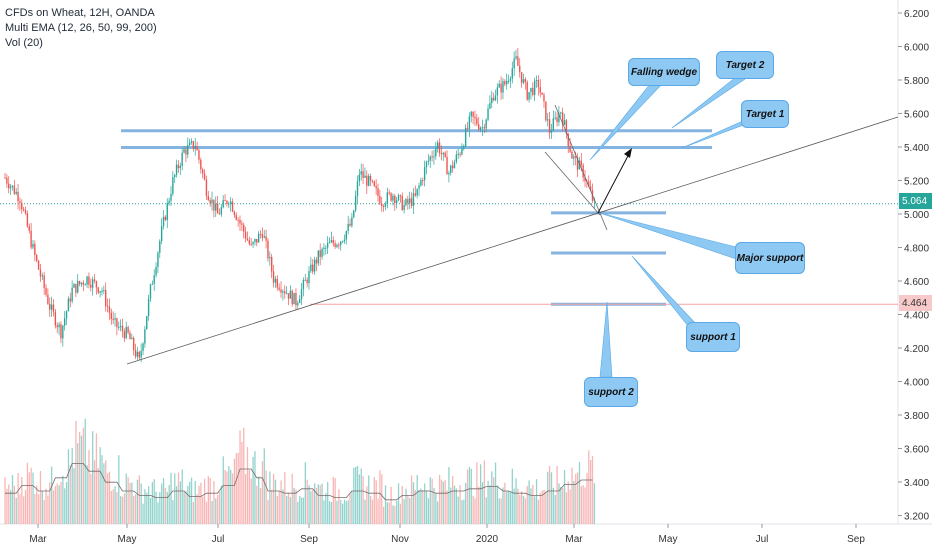  What do you see at coordinates (606, 339) in the screenshot?
I see `callout-pointer` at bounding box center [606, 339].